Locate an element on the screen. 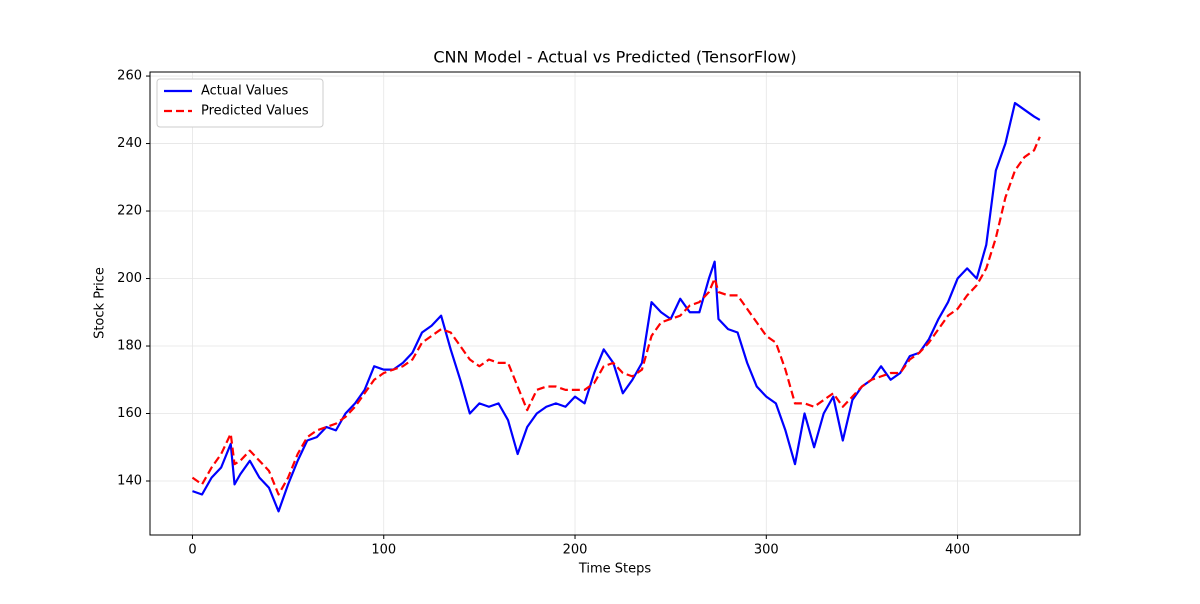 The width and height of the screenshot is (1200, 604). y-tick-label: 200 is located at coordinates (129, 278).